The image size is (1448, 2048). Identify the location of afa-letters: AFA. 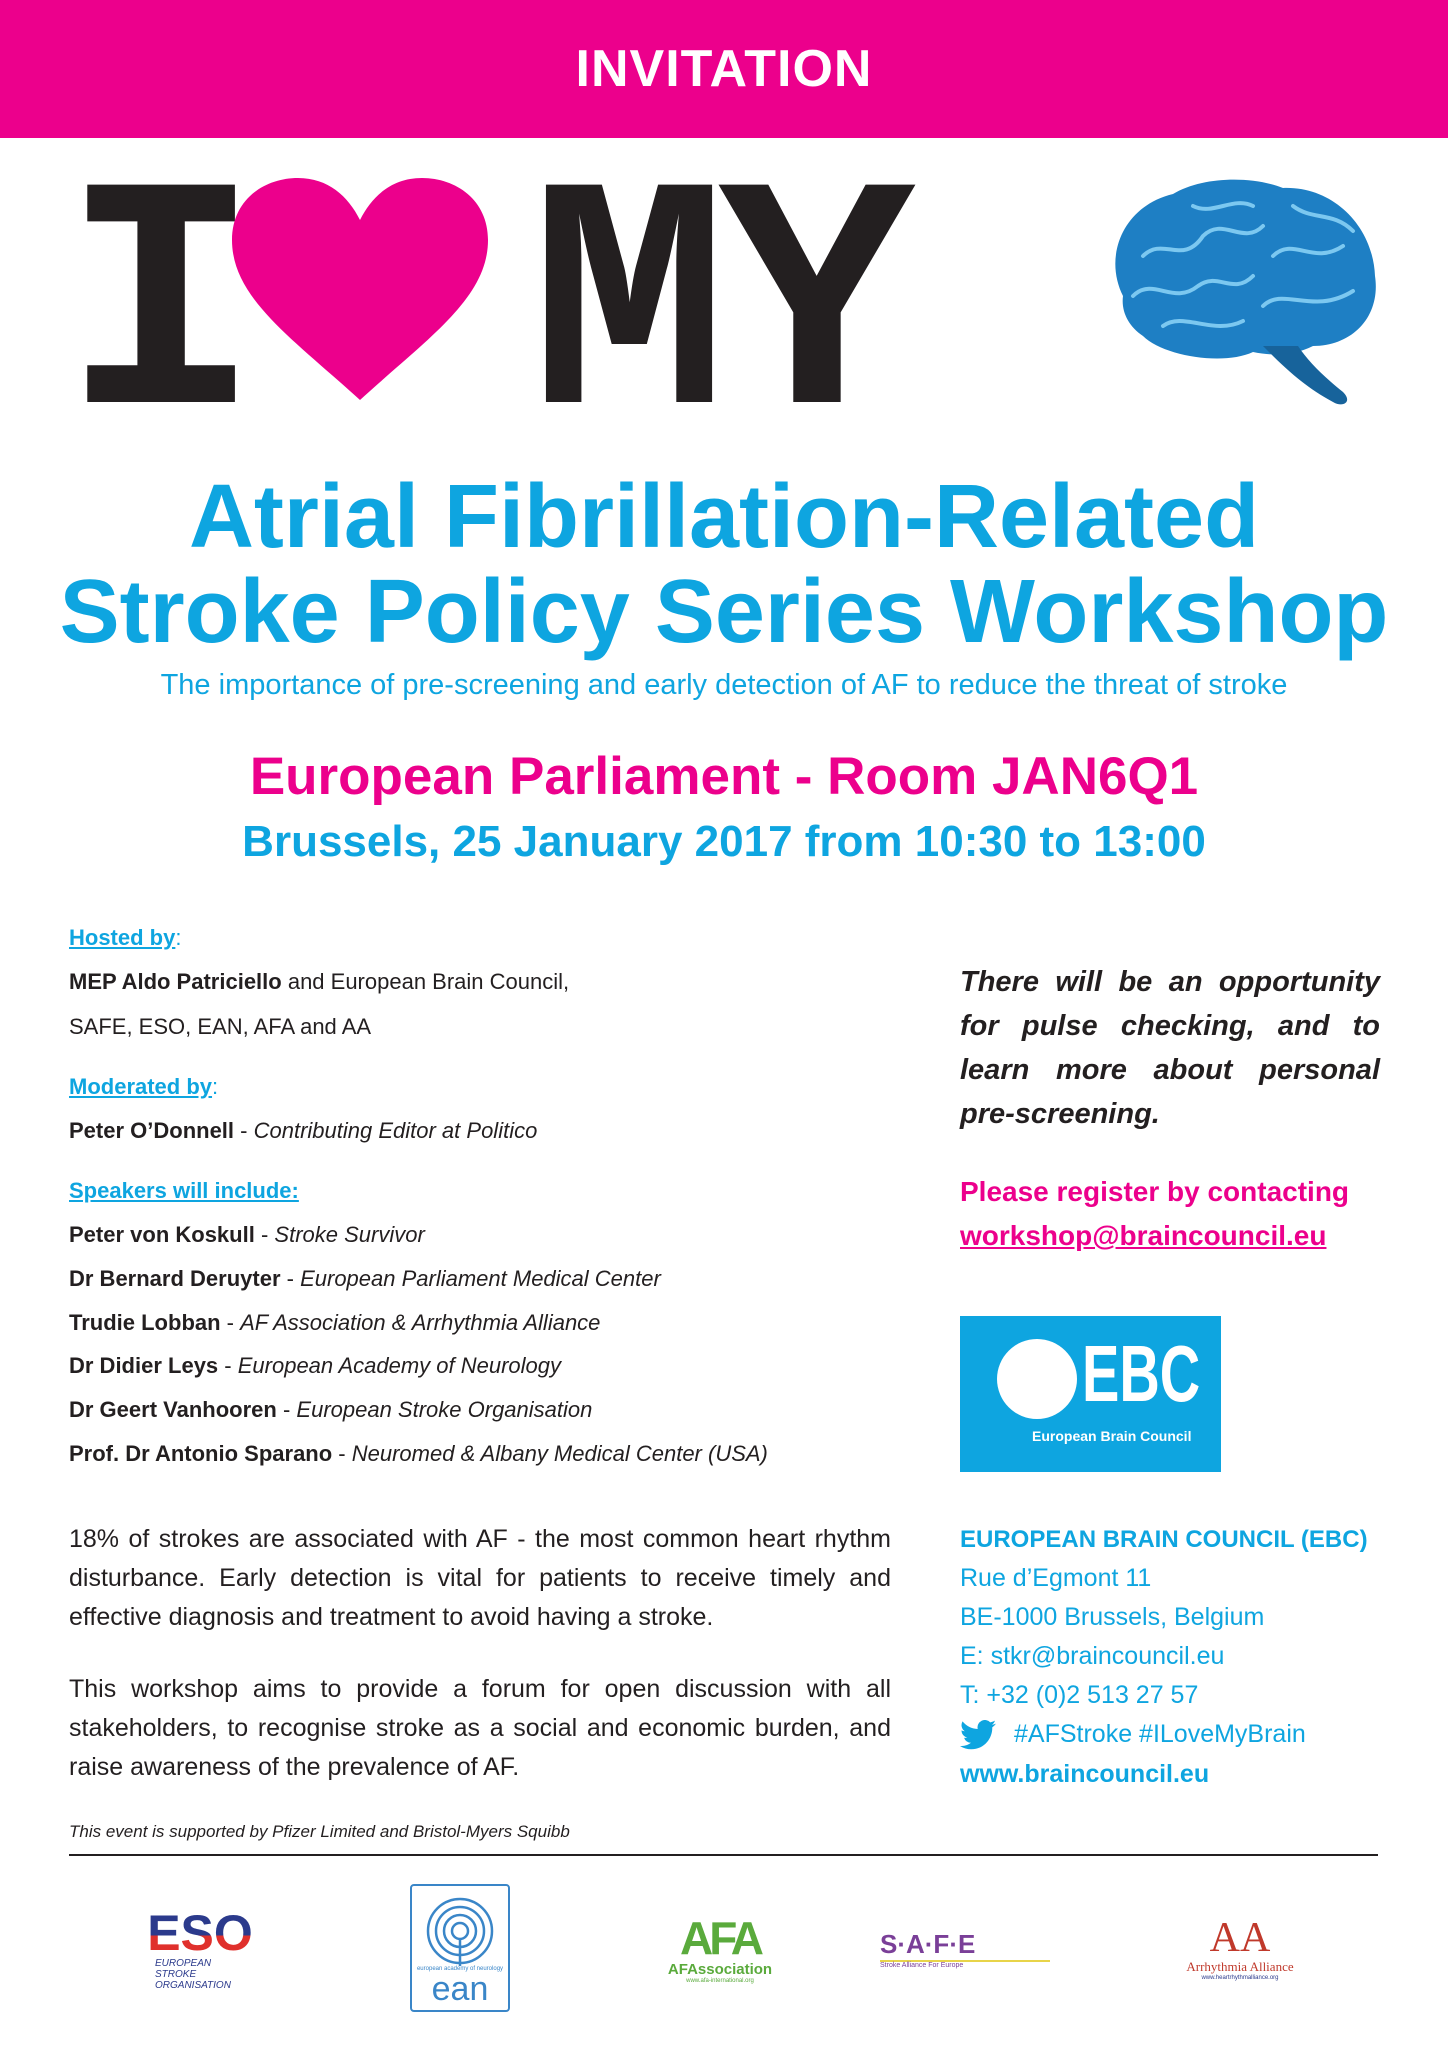
(722, 1937).